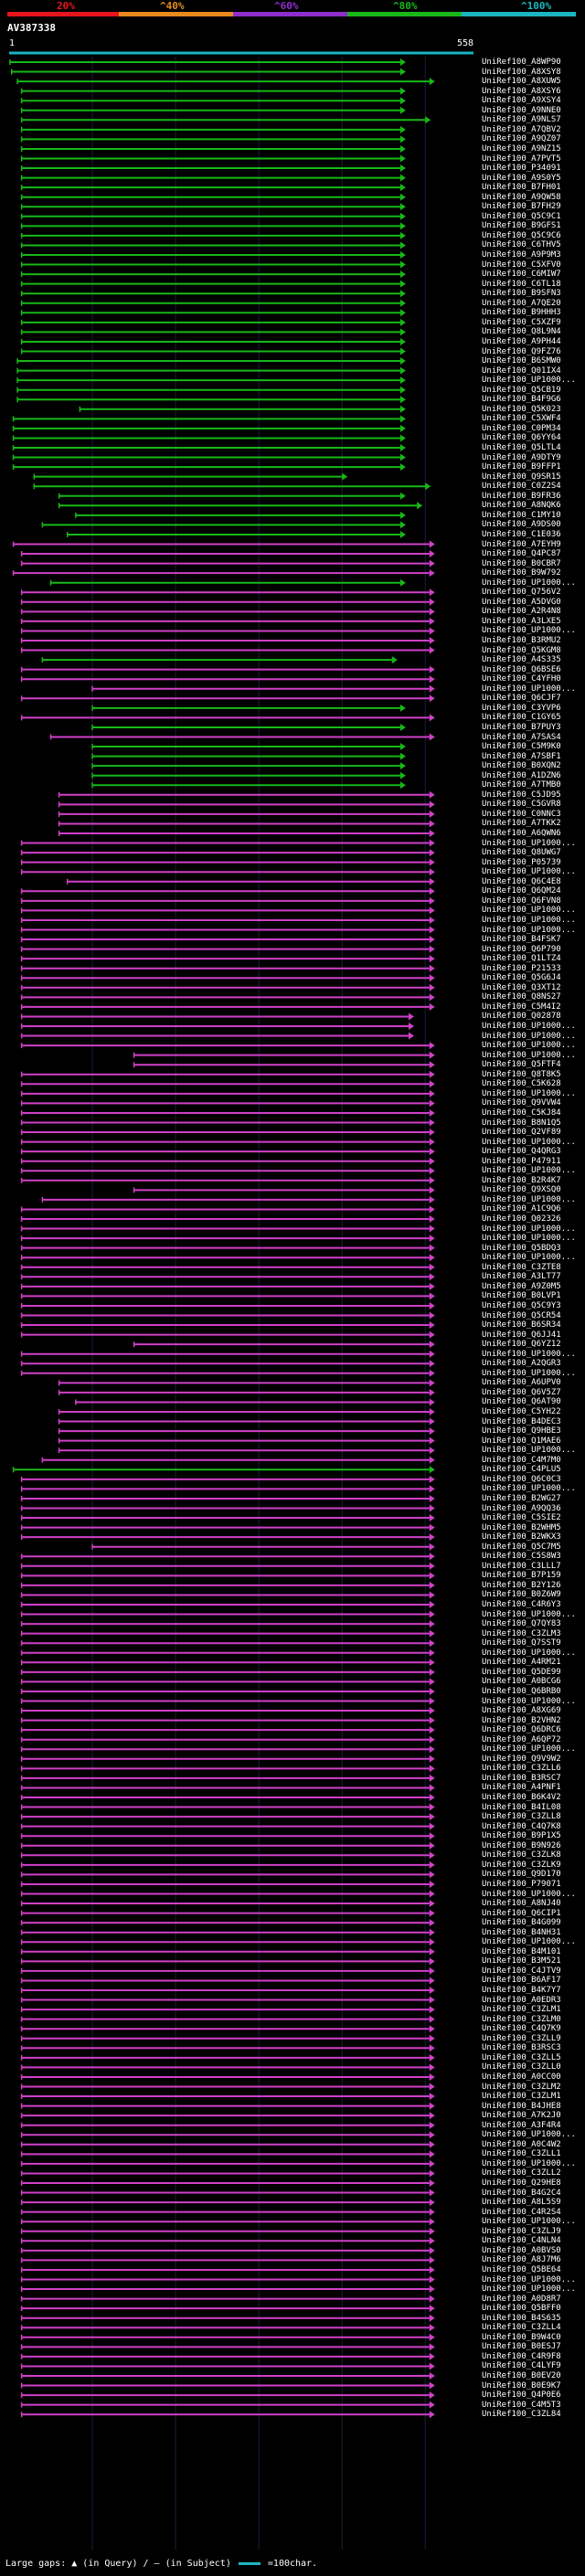 Image resolution: width=585 pixels, height=2576 pixels. I want to click on hit-label: UniRef100_A7SBF1, so click(521, 756).